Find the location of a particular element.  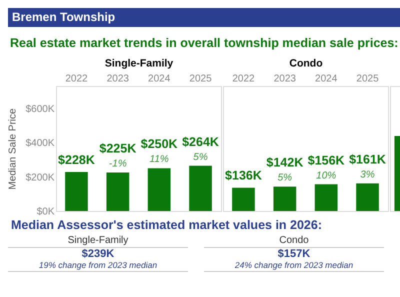

data-label: $228K is located at coordinates (76, 159).